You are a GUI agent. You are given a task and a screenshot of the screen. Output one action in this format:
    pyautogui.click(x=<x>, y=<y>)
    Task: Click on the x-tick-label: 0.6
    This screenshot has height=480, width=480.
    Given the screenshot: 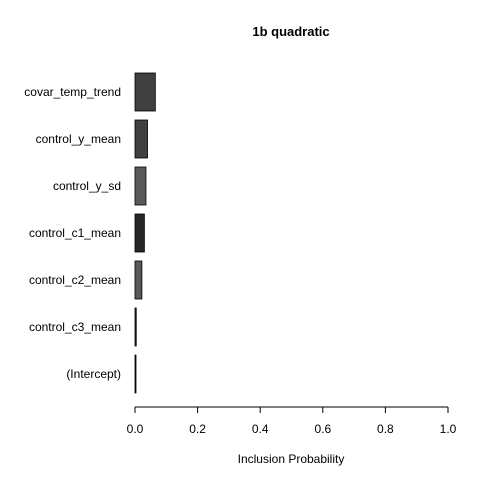 What is the action you would take?
    pyautogui.click(x=322, y=429)
    